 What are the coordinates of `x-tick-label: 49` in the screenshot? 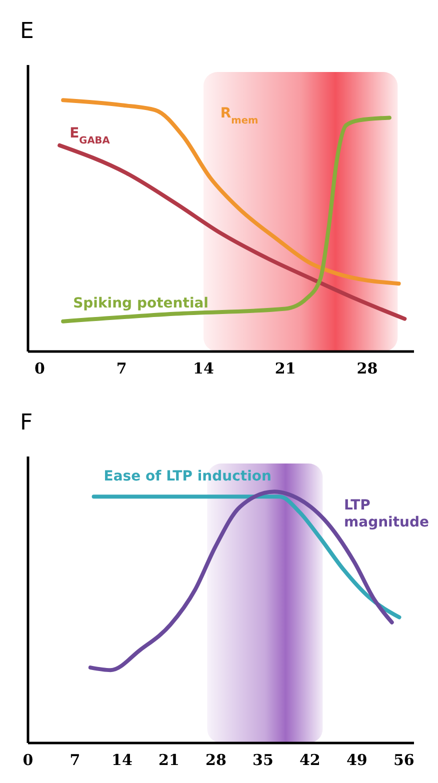 It's located at (357, 760).